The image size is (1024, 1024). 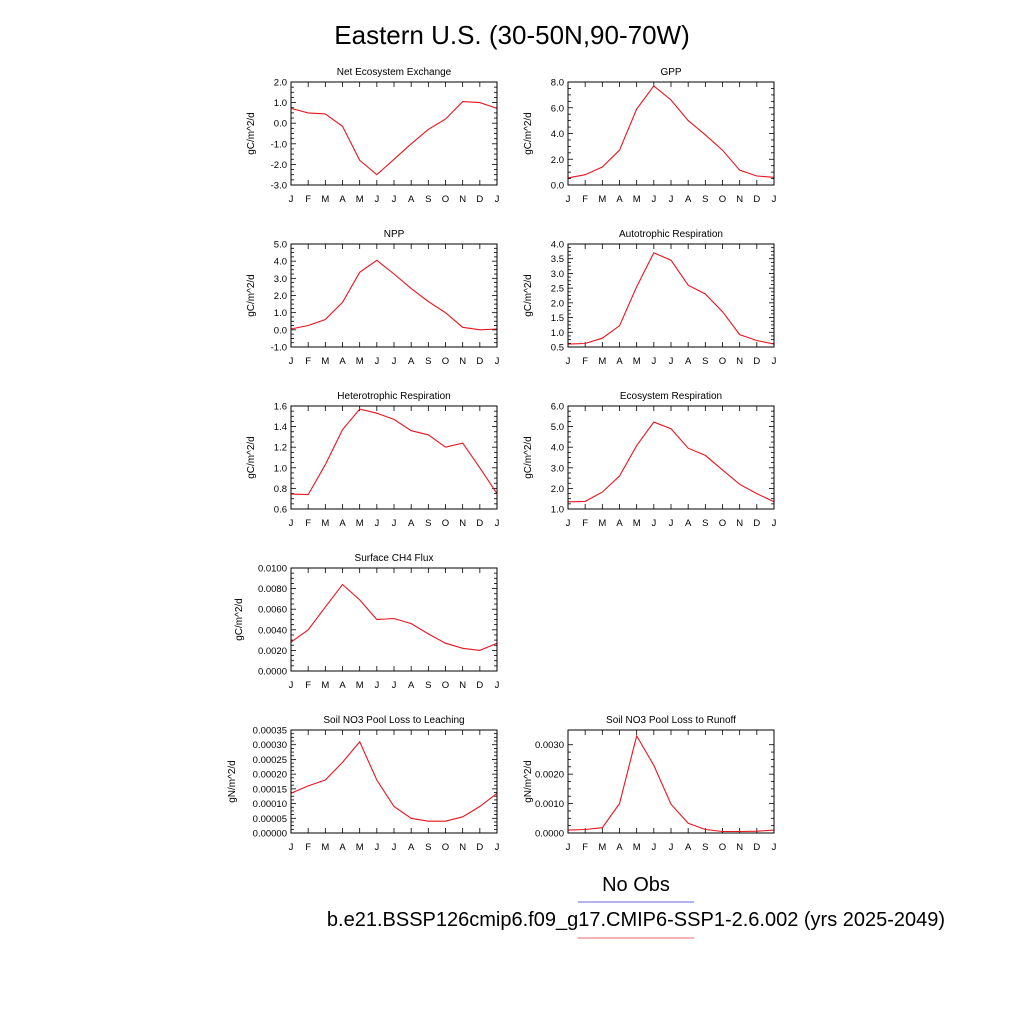 I want to click on panel-title: Autotrophic Respiration, so click(x=671, y=234).